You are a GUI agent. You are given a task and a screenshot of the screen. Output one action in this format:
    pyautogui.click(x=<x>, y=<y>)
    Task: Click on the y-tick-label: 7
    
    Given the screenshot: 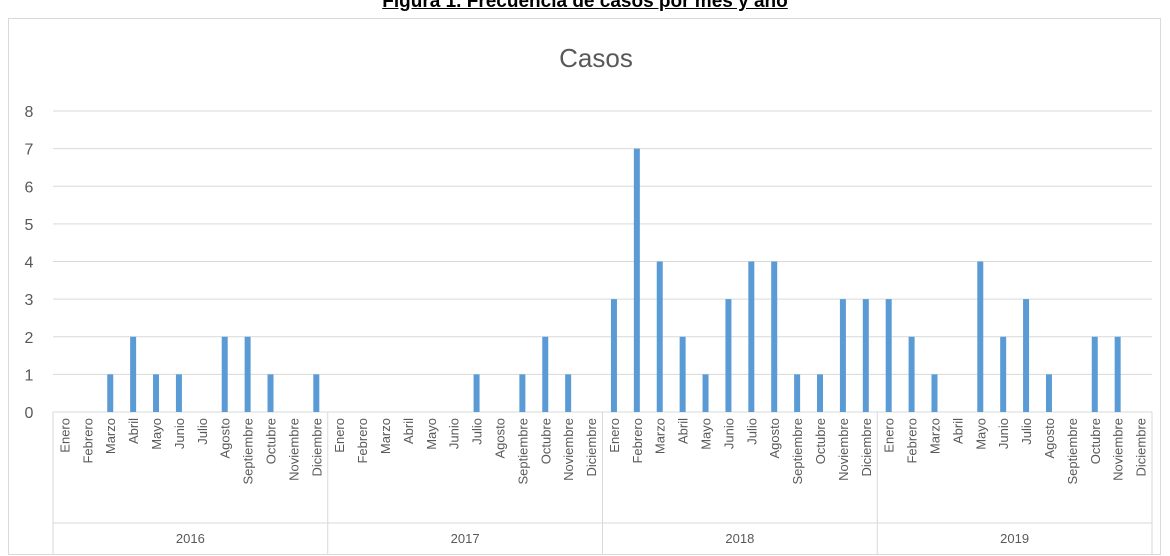 What is the action you would take?
    pyautogui.click(x=29, y=150)
    